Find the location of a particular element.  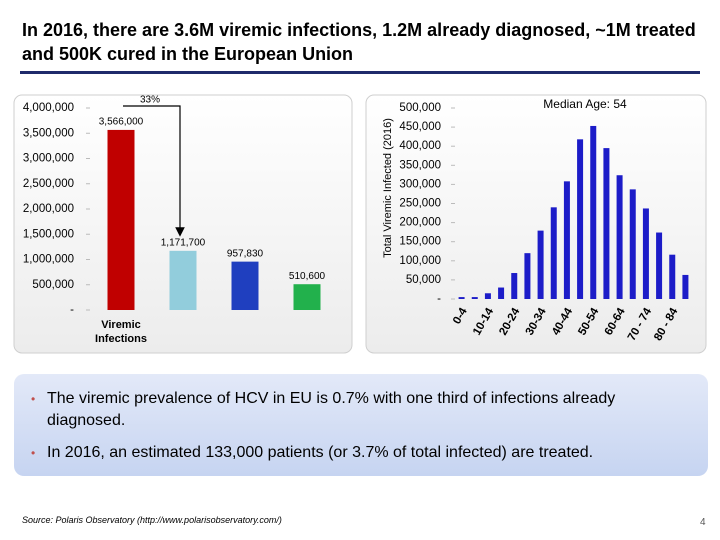

y-tick-label: 3,500,000 is located at coordinates (48, 133).